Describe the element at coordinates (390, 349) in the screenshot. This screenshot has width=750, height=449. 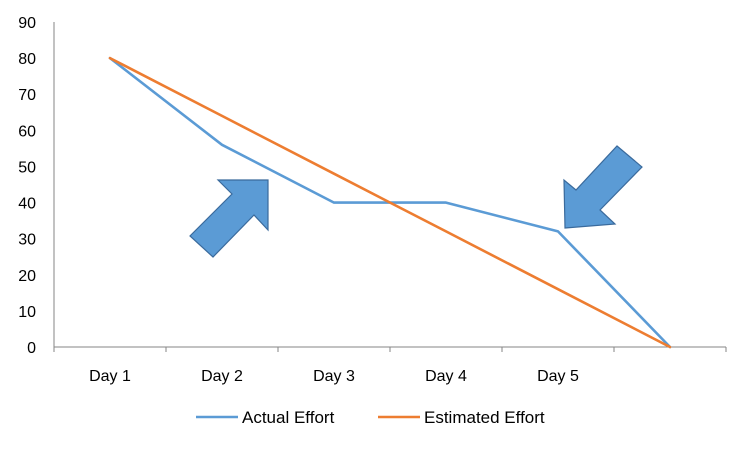
I see `x-axis-ticks` at that location.